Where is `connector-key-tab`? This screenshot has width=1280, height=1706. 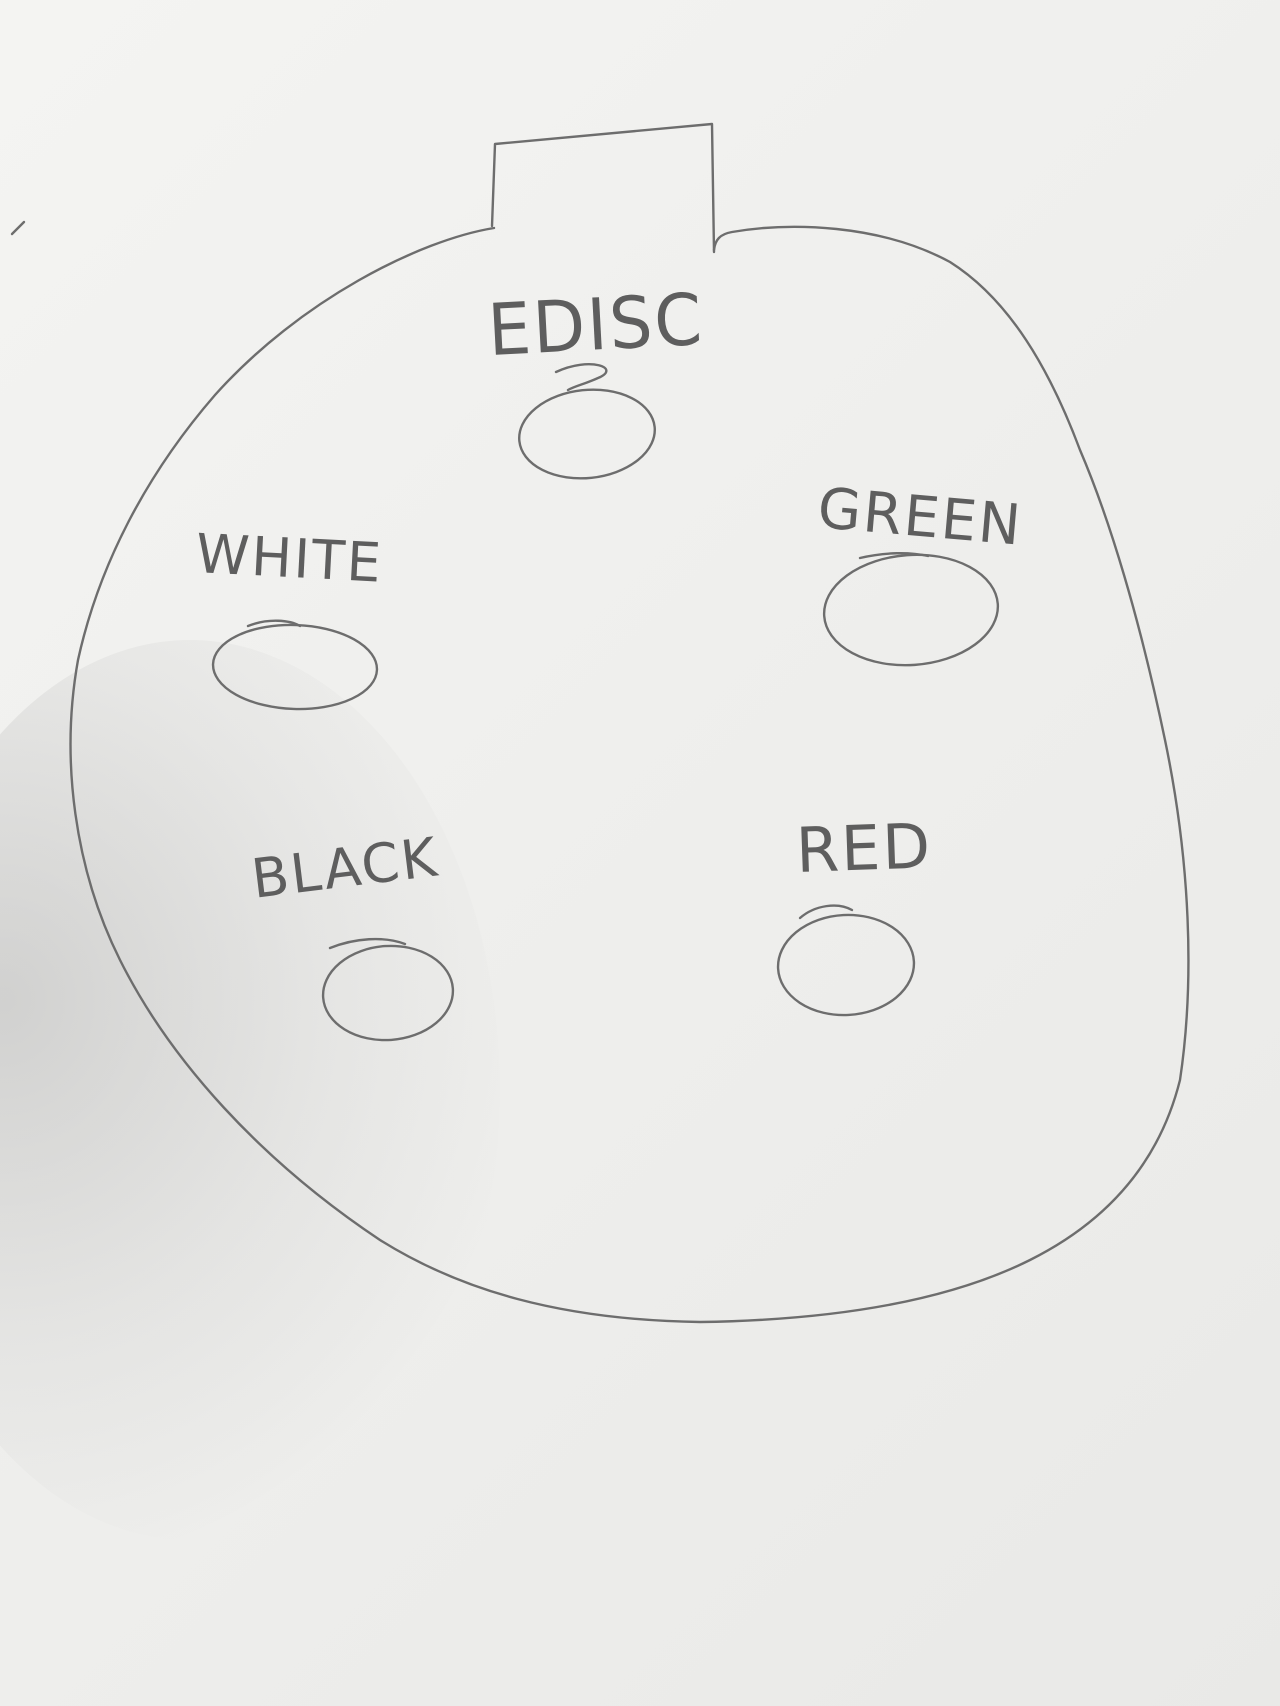
connector-key-tab is located at coordinates (603, 188).